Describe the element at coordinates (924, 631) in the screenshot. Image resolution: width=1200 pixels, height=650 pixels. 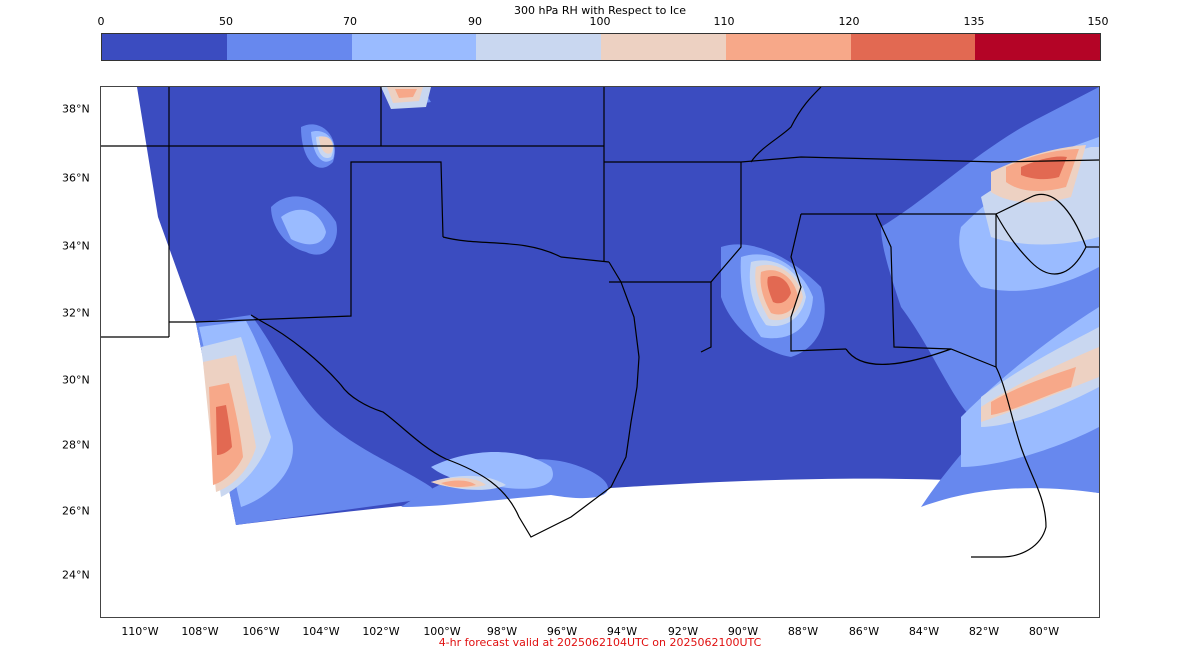
I see `lon-label: 84°W` at that location.